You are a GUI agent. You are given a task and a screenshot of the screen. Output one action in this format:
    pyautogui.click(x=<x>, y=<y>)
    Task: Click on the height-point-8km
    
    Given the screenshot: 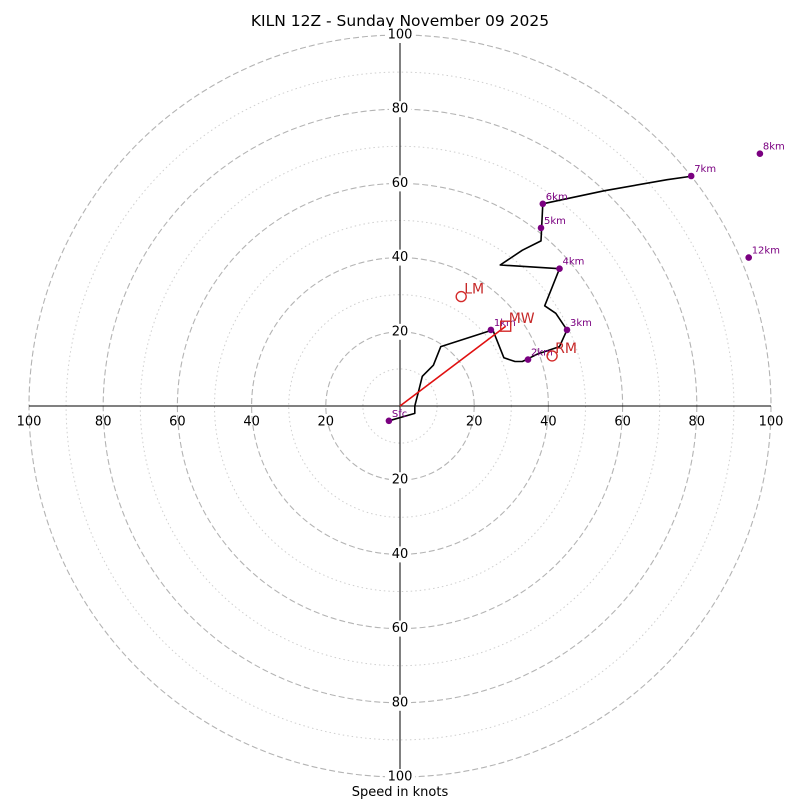 What is the action you would take?
    pyautogui.click(x=760, y=153)
    